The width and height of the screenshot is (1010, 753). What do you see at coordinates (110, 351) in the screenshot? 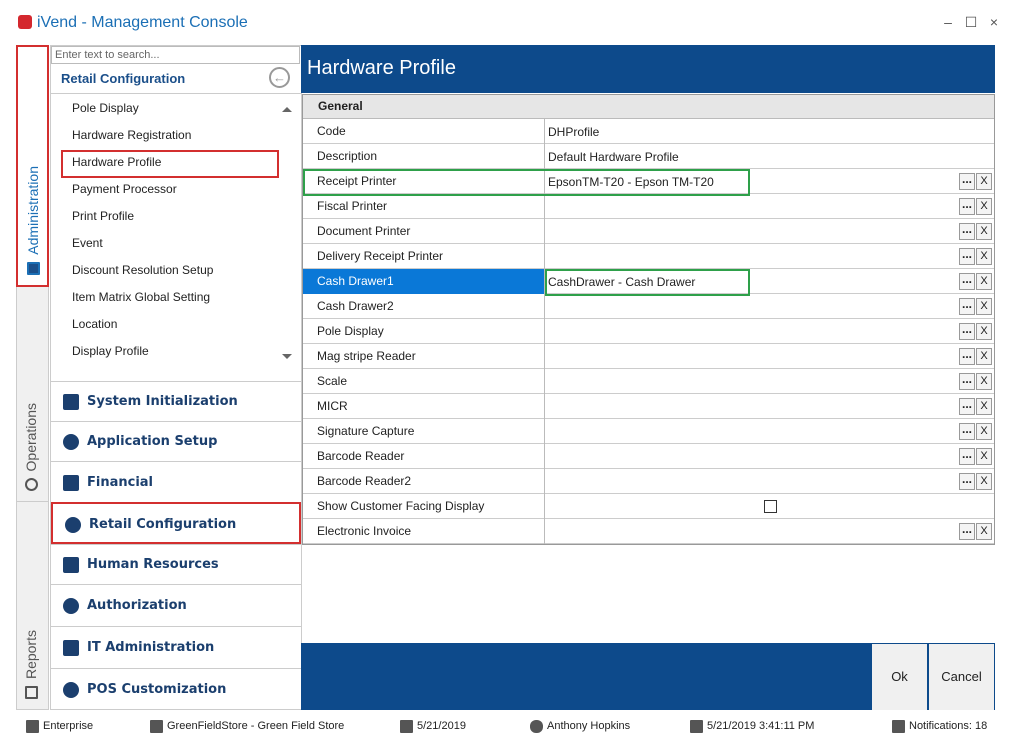
I see `nav-item: Display Profile` at bounding box center [110, 351].